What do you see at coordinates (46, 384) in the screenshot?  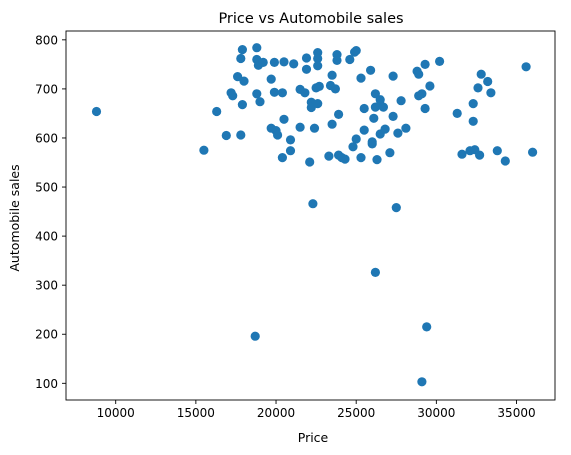 I see `y-tick-label: 100` at bounding box center [46, 384].